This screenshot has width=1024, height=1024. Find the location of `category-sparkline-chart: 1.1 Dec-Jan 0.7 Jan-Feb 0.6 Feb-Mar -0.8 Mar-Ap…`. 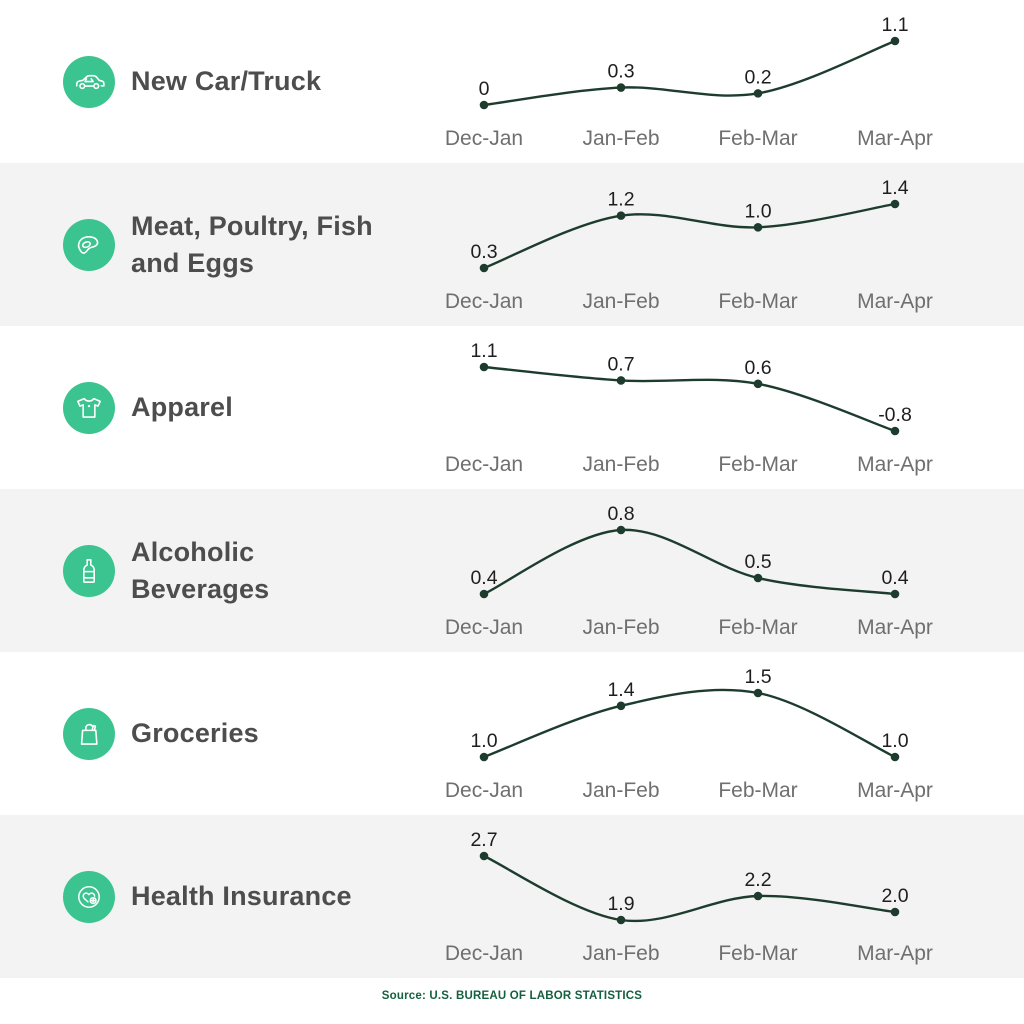

category-sparkline-chart: 1.1 Dec-Jan 0.7 Jan-Feb 0.6 Feb-Mar -0.8 Mar-Ap… is located at coordinates (700, 408).